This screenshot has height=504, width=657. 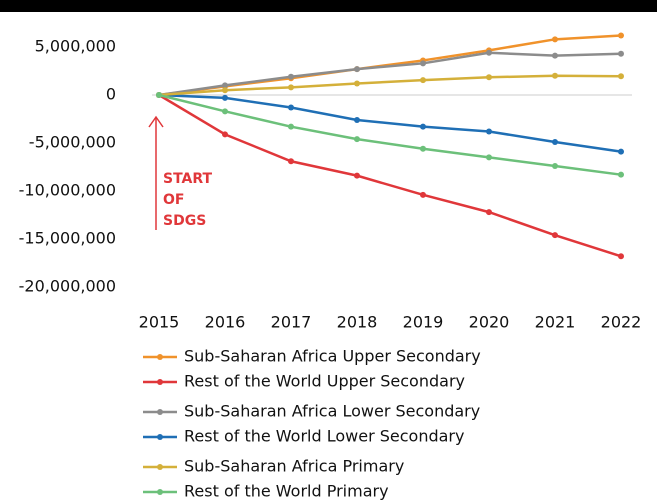 I want to click on x-tick-label: 2015, so click(x=159, y=322).